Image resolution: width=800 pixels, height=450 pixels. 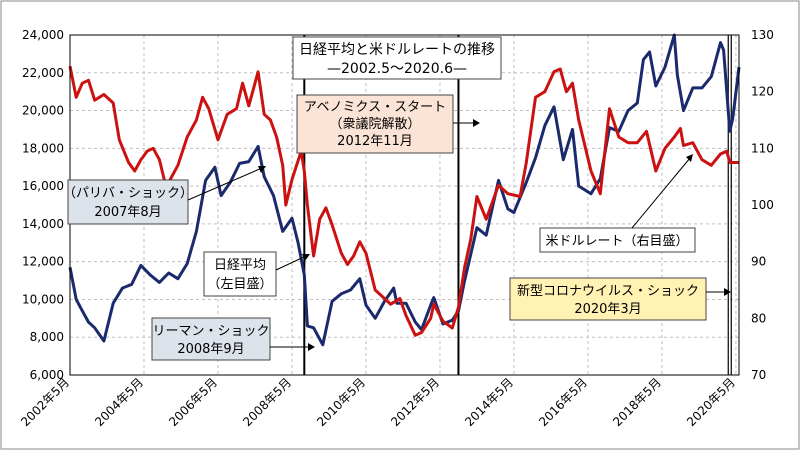 I want to click on y-right-tick-label: 130, so click(x=762, y=35).